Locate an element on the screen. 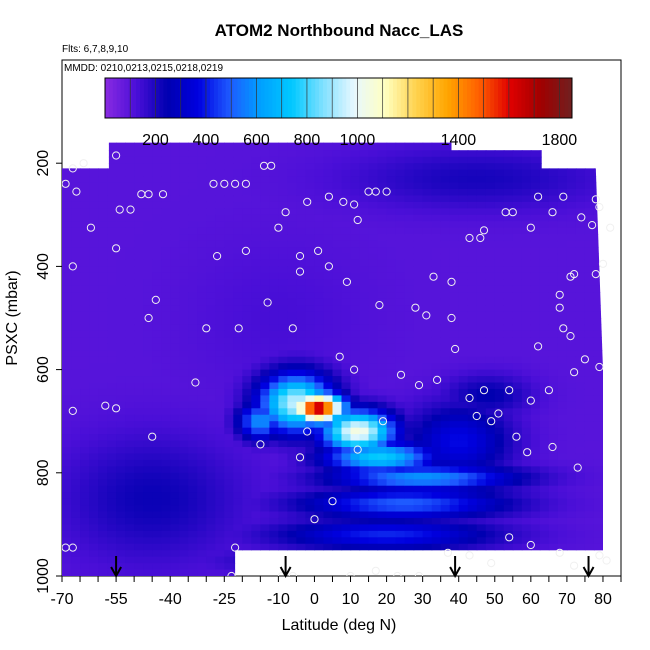 This screenshot has width=650, height=650. x-tick-label: 50 is located at coordinates (495, 599).